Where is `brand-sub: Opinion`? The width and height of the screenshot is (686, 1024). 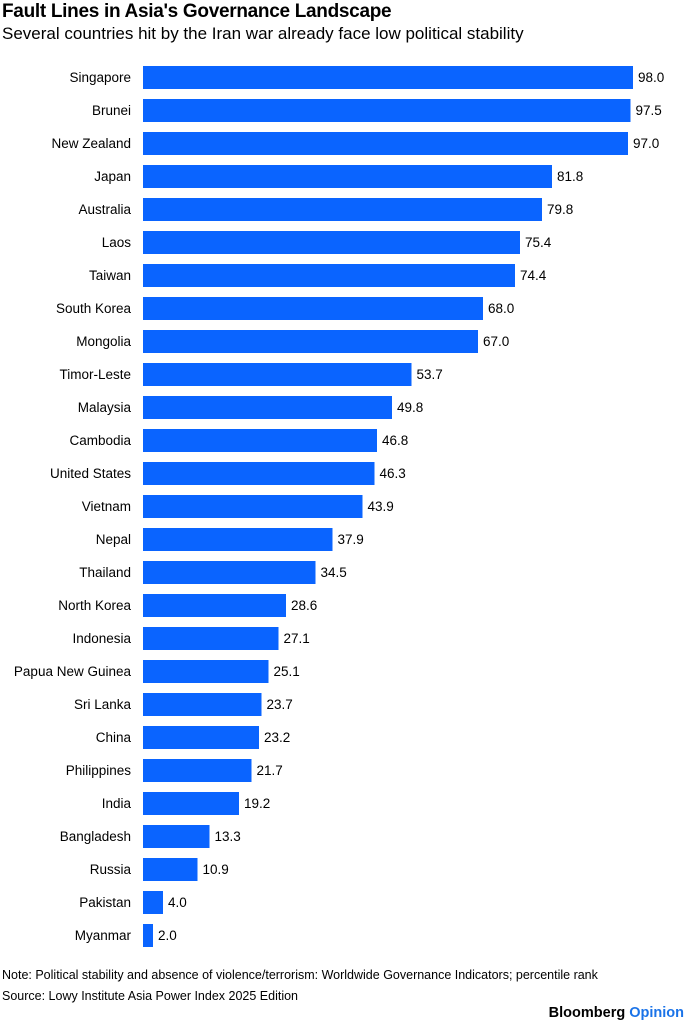 brand-sub: Opinion is located at coordinates (656, 1013).